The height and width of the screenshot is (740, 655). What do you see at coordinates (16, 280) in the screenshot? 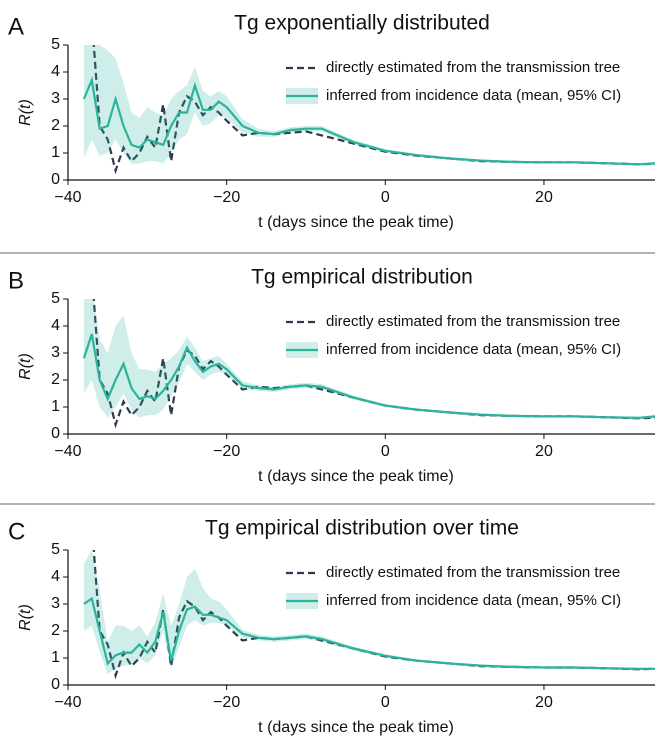
I see `panel-letter: B` at bounding box center [16, 280].